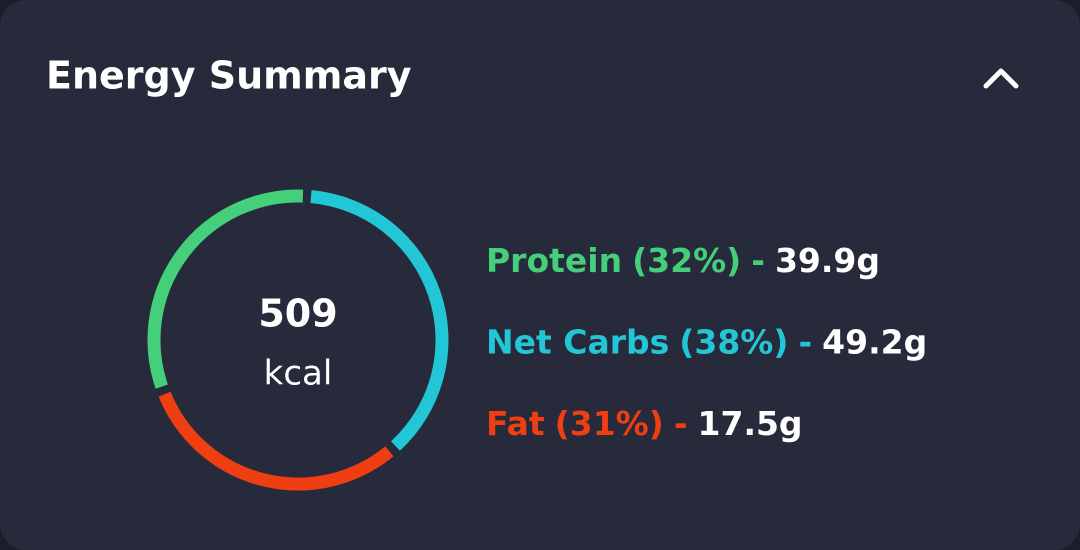 Image resolution: width=1080 pixels, height=550 pixels. What do you see at coordinates (827, 260) in the screenshot?
I see `legend-amount: 39.9g` at bounding box center [827, 260].